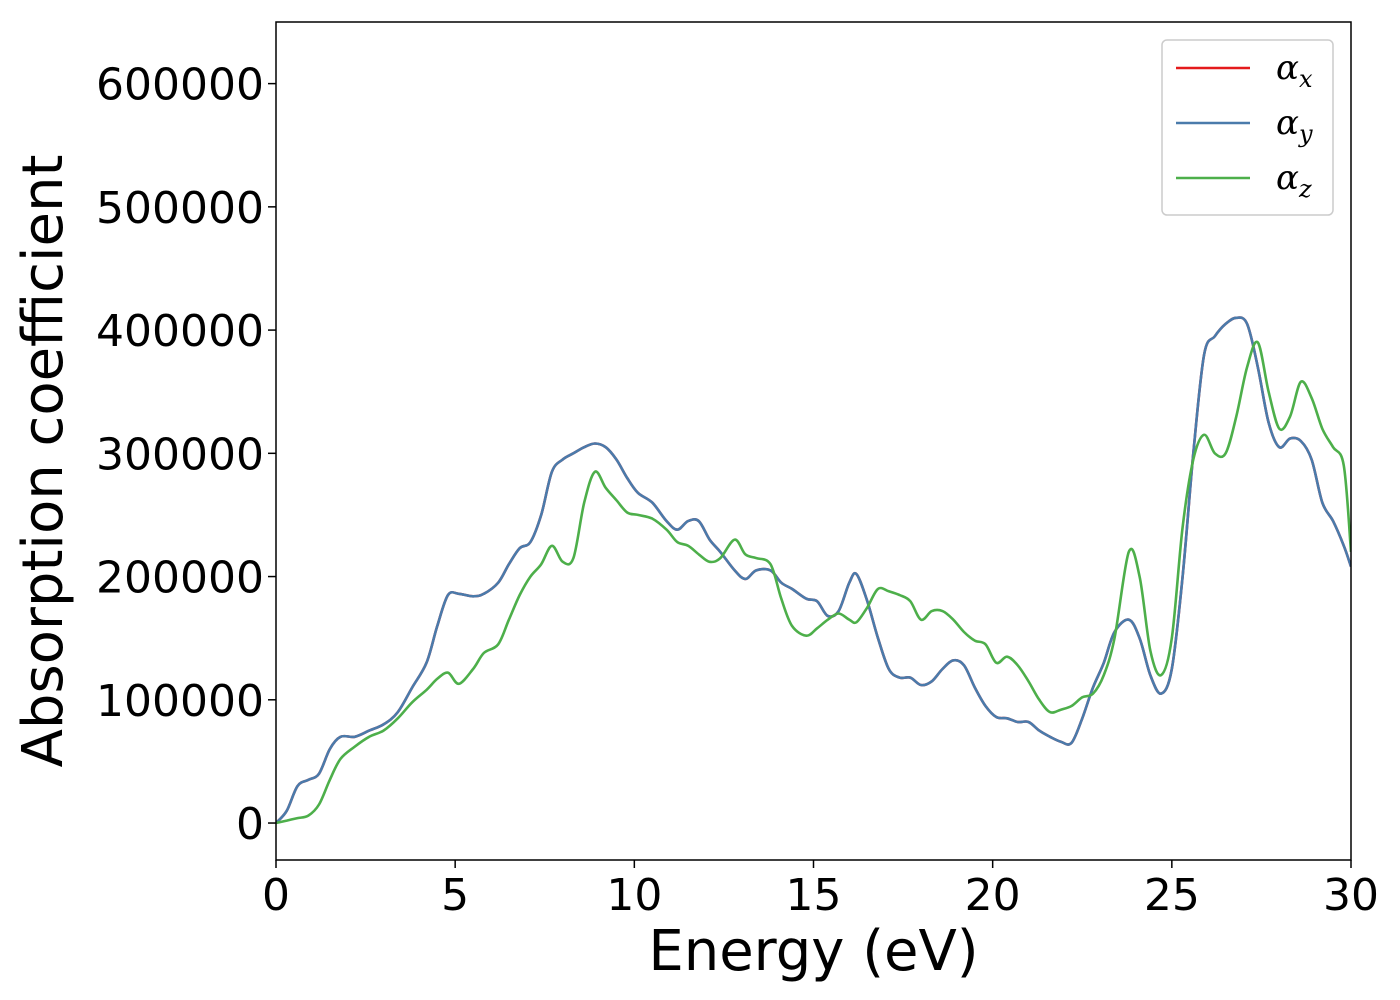  I want to click on y-axis: 0 100000 200000 300000 400000 500000 600000, so click(186, 455).